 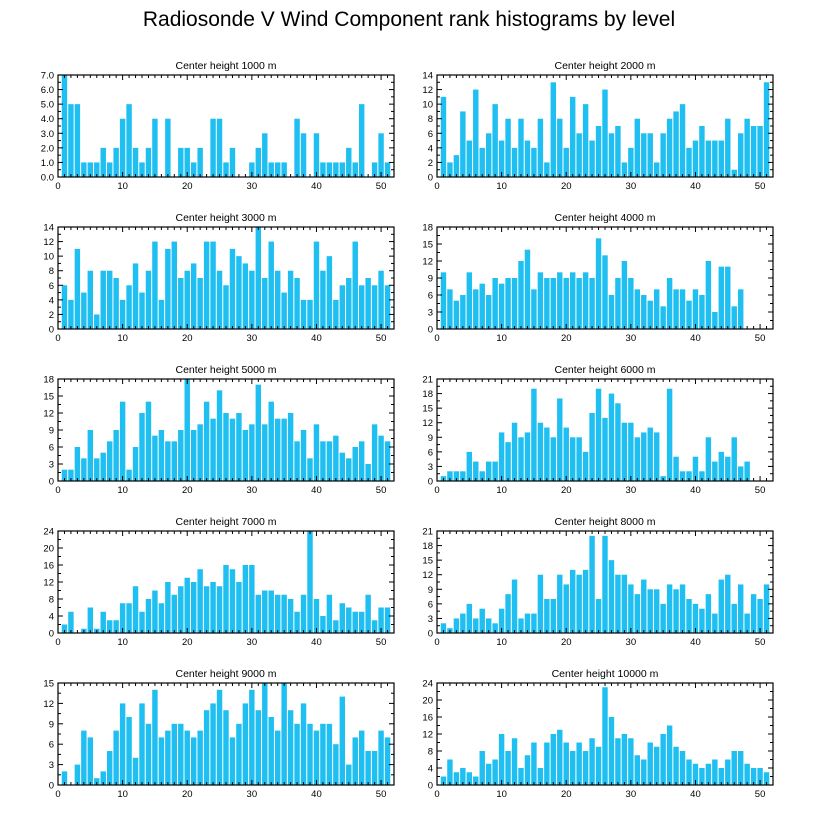 I want to click on panel-title: Center height 6000 m, so click(x=605, y=370).